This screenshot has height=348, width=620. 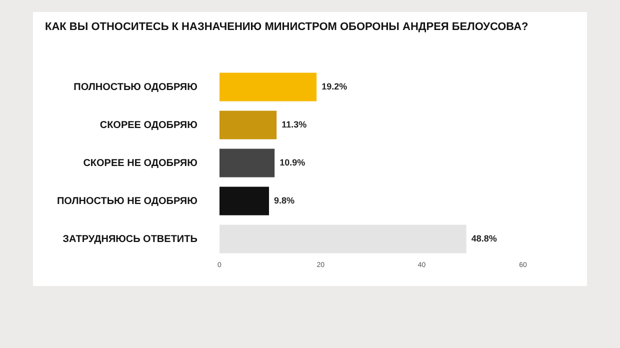 I want to click on chart-title: КАК ВЫ ОТНОСИТЕСЬ К НАЗНАЧЕНИЮ МИНИСТРОМ ОБОРОНЫ АНДРЕЯ БЕЛОУСОВА?, so click(x=287, y=26).